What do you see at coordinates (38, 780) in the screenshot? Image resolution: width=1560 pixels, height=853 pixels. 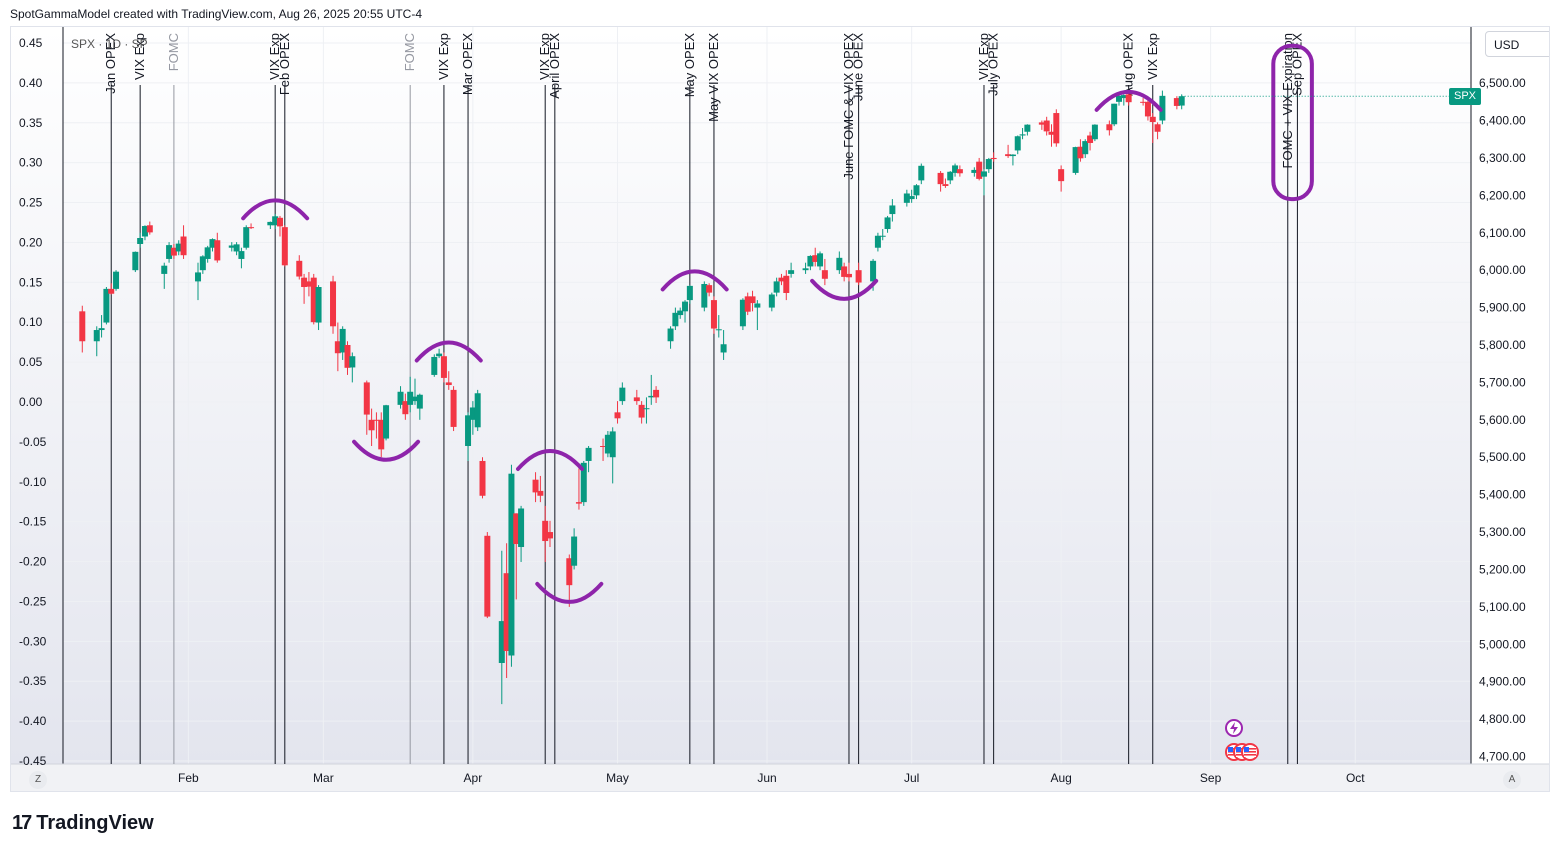 I see `timezone-button: Z` at bounding box center [38, 780].